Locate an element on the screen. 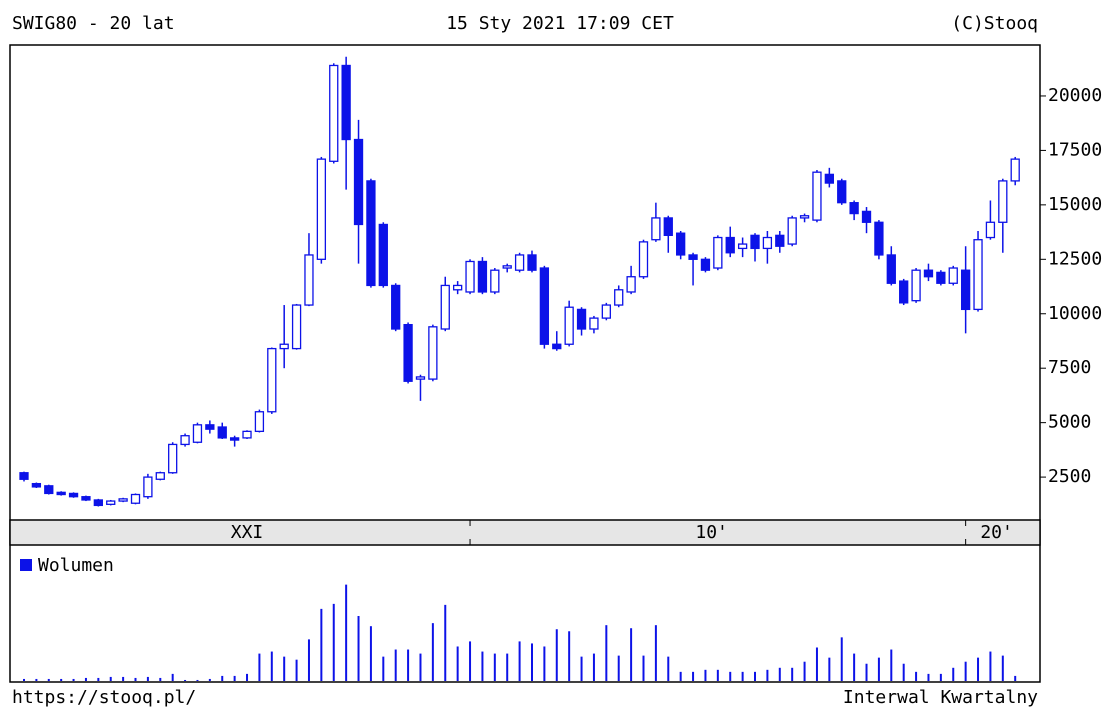 This screenshot has width=1117, height=711. footer-url: https://stooq.pl/ is located at coordinates (104, 697).